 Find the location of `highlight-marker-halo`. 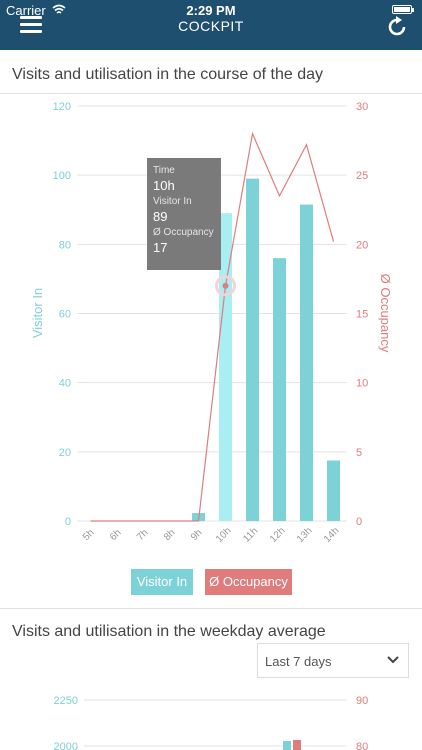

highlight-marker-halo is located at coordinates (225, 286).